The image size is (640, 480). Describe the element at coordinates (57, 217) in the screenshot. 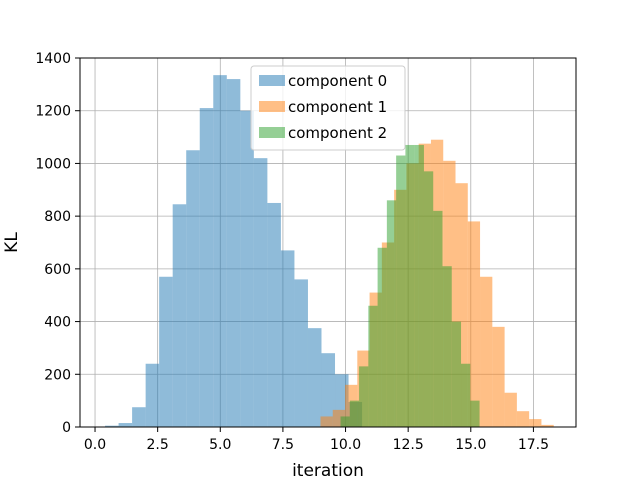

I see `y-tick-label: 800` at that location.